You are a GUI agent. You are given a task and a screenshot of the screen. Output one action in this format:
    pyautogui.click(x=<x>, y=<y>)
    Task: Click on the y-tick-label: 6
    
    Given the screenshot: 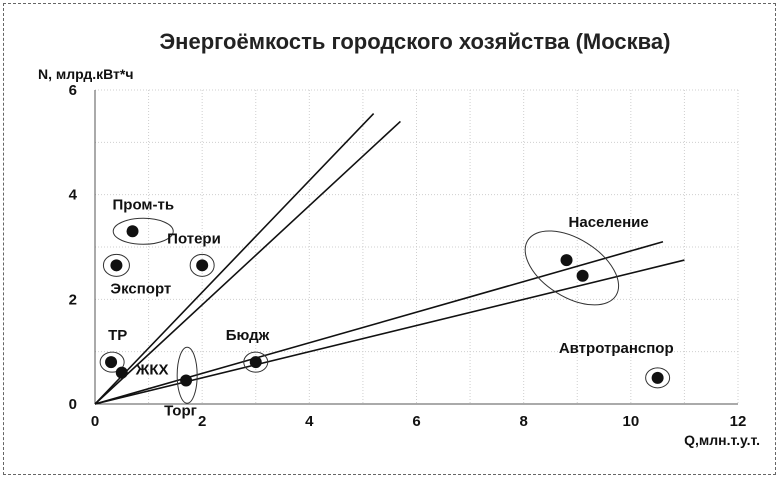 What is the action you would take?
    pyautogui.click(x=73, y=90)
    